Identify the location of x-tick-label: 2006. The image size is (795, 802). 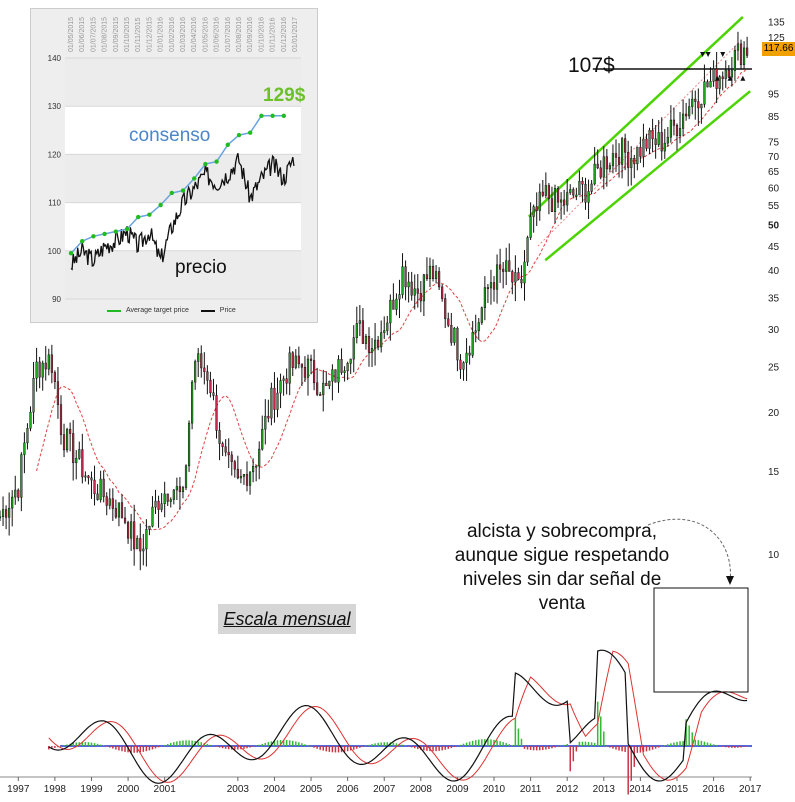
(348, 789).